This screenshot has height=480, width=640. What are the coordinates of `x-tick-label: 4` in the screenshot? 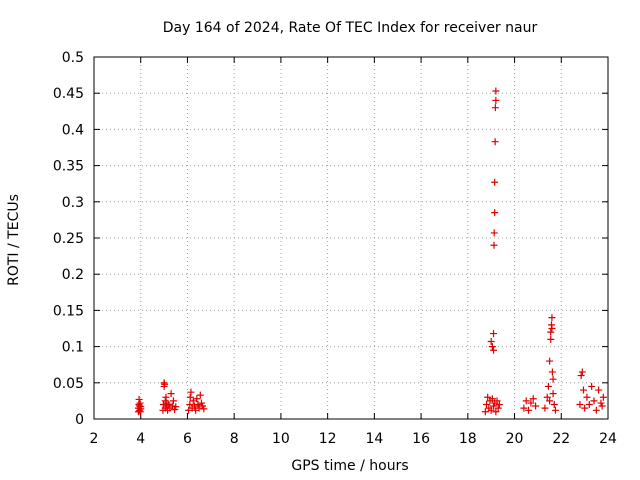 It's located at (140, 439).